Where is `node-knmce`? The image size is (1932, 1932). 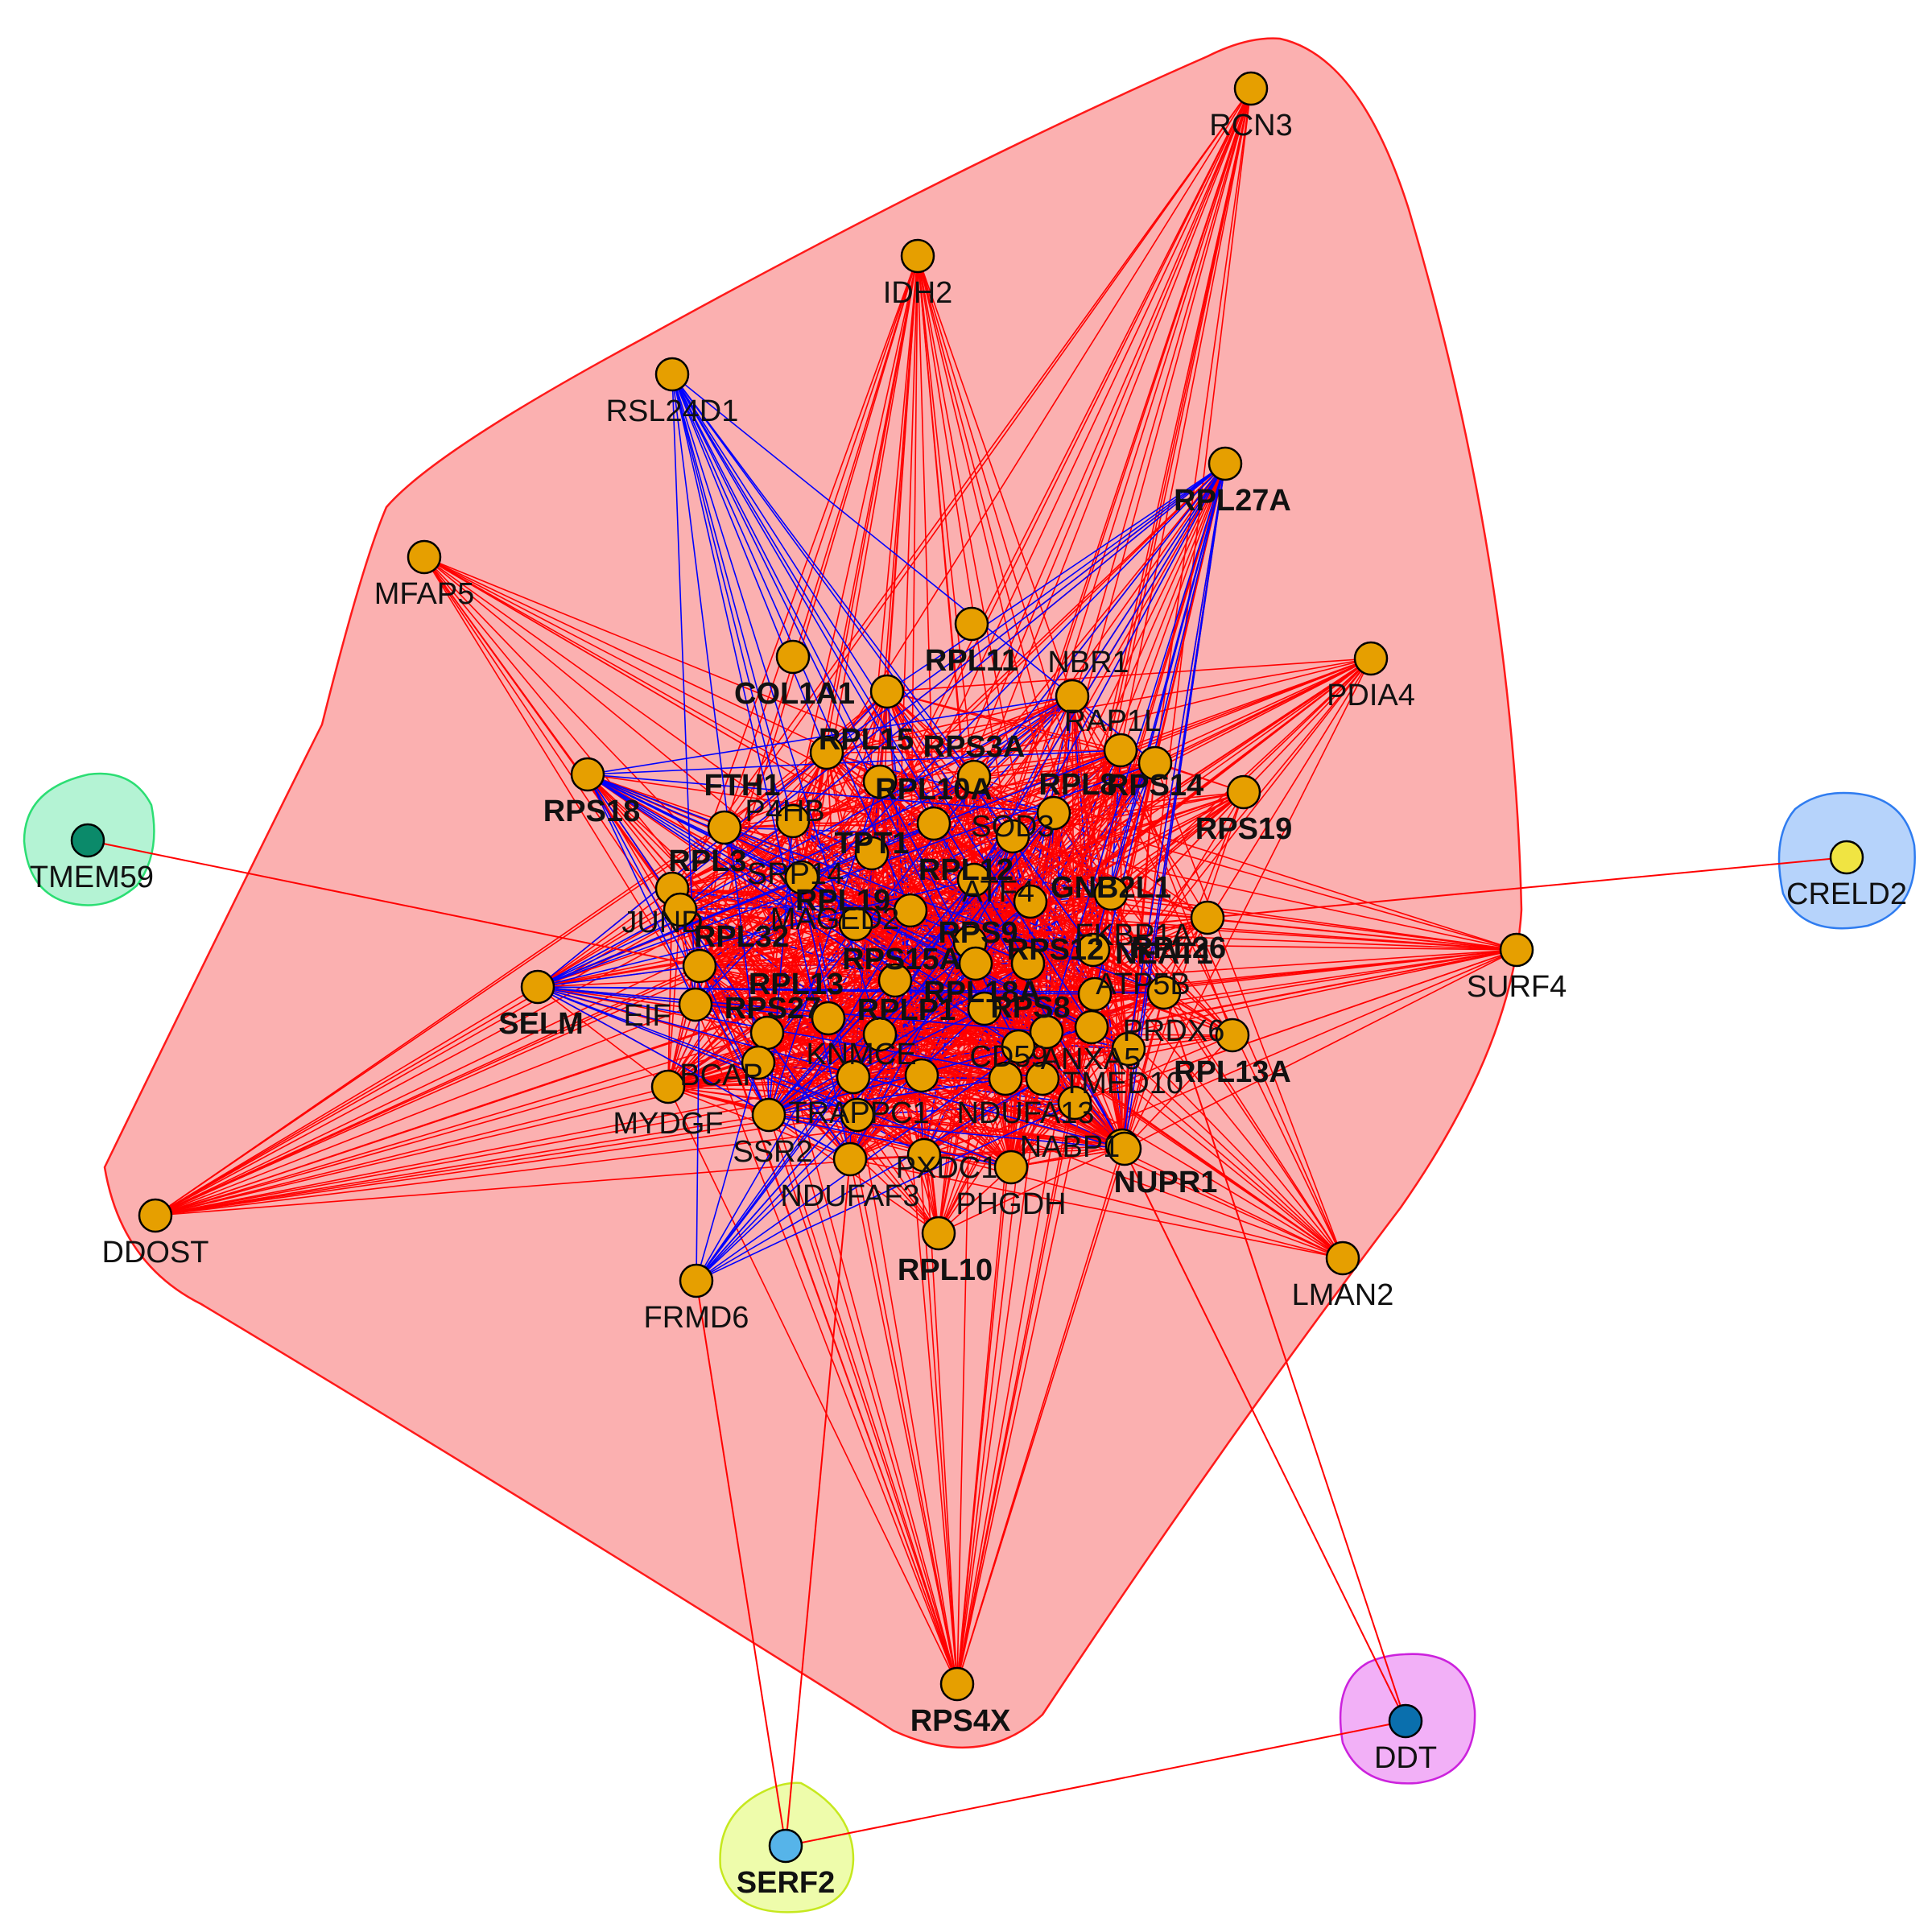
node-knmce is located at coordinates (853, 1077).